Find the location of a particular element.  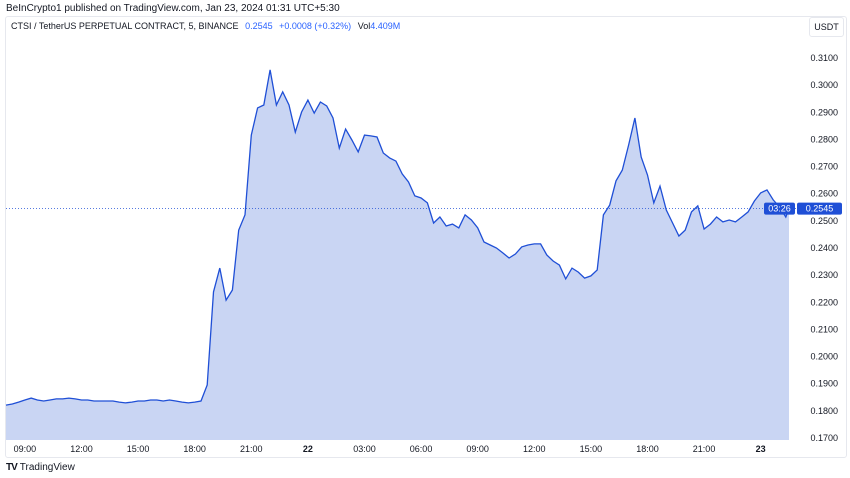

last-price-label: 03:26 0.2545 is located at coordinates (803, 208).